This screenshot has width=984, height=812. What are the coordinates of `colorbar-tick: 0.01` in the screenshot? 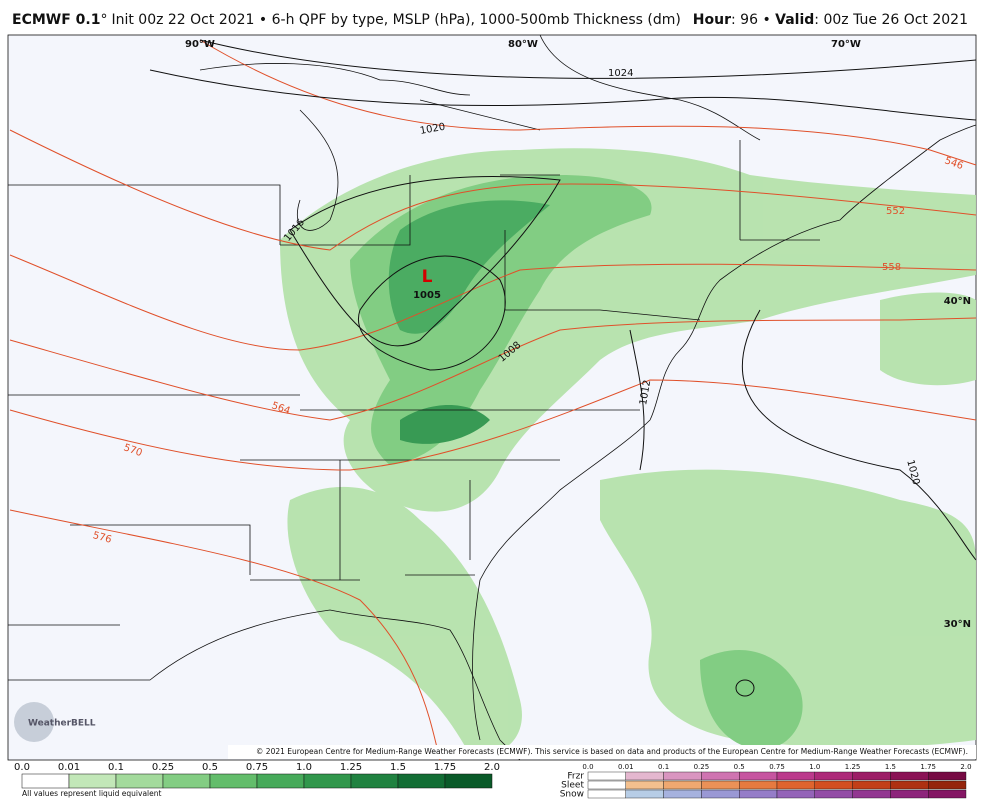 It's located at (69, 767).